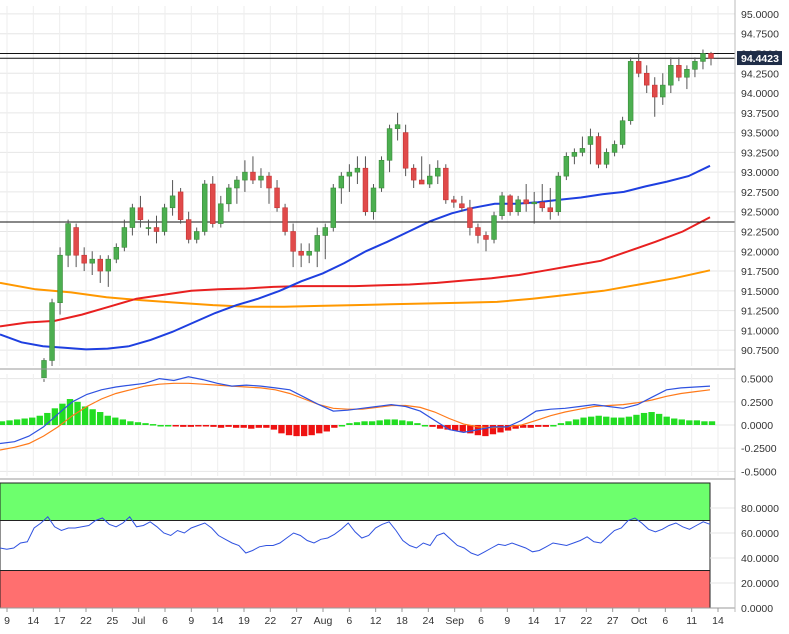 Image resolution: width=789 pixels, height=634 pixels. What do you see at coordinates (760, 331) in the screenshot?
I see `price-tick-label: 91.0000` at bounding box center [760, 331].